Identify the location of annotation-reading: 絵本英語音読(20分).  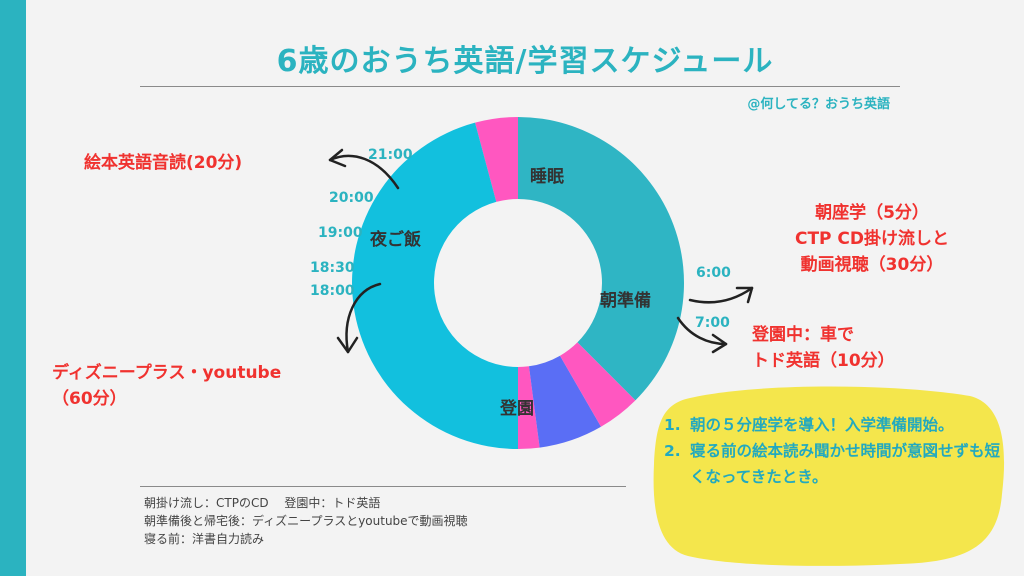
(163, 163).